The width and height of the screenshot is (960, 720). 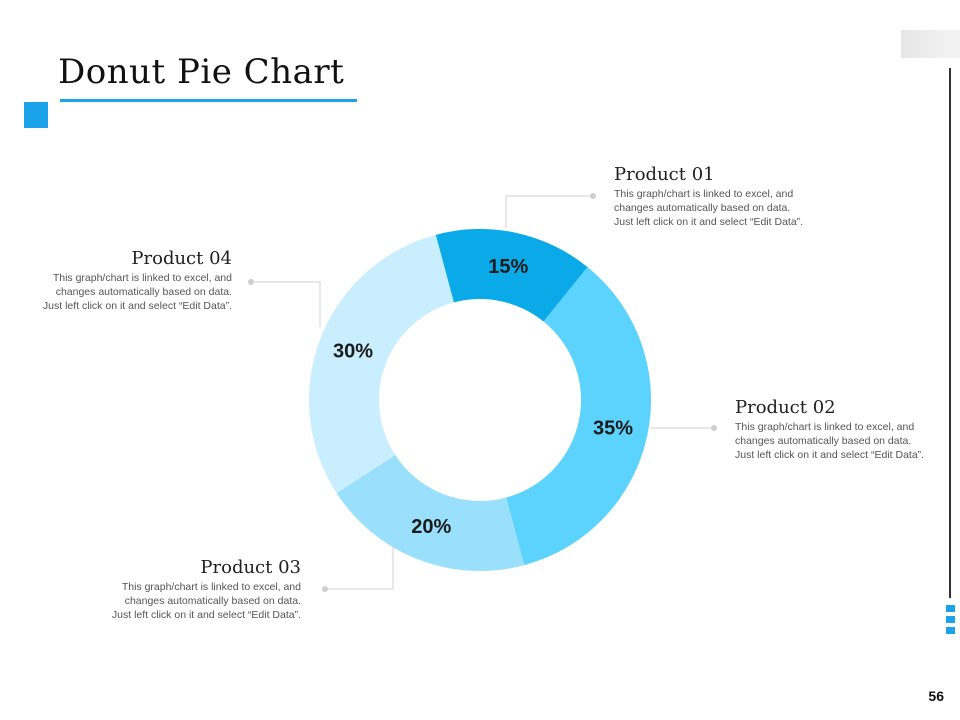 I want to click on product-02-title: Product 02, so click(x=785, y=407).